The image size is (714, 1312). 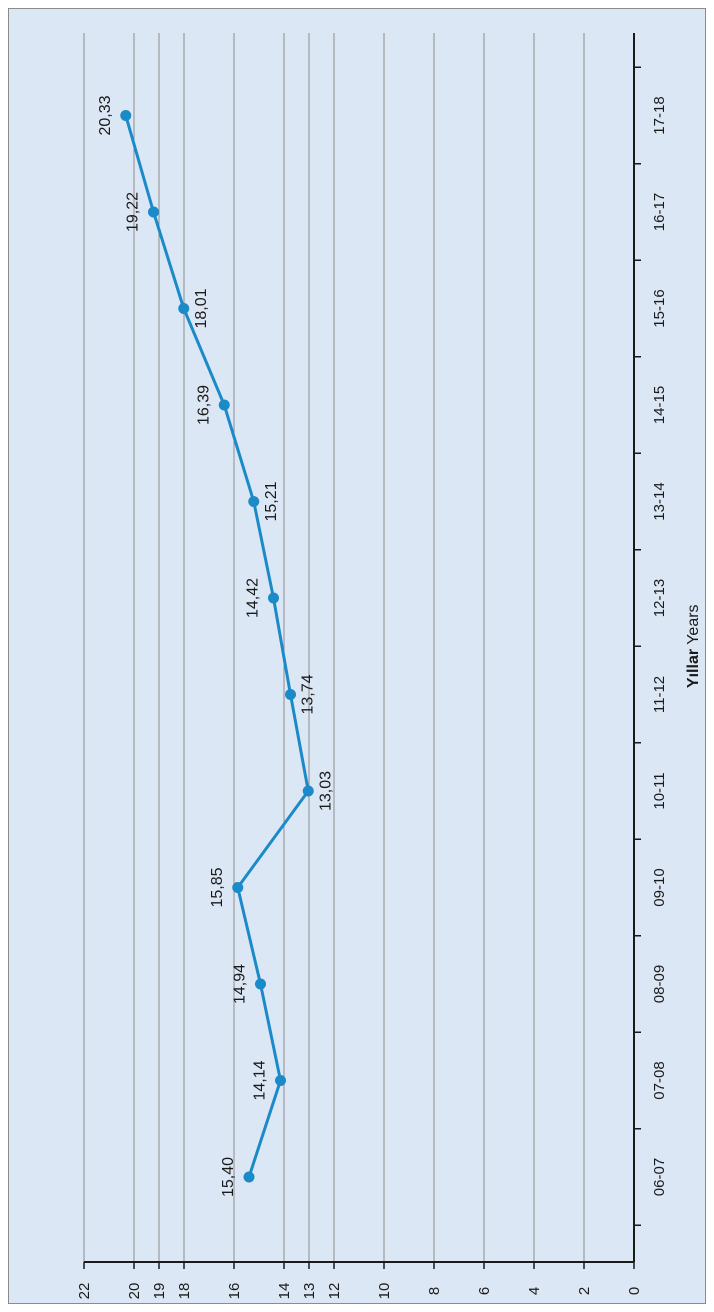 I want to click on value-tick-label: 2, so click(x=584, y=1291).